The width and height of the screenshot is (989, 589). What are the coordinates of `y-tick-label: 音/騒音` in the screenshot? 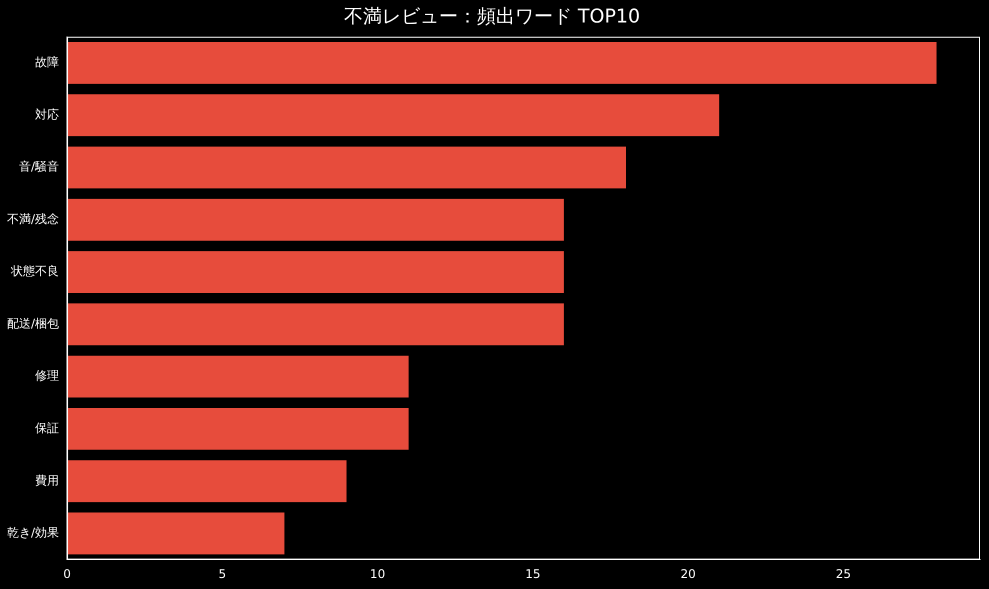 It's located at (39, 167).